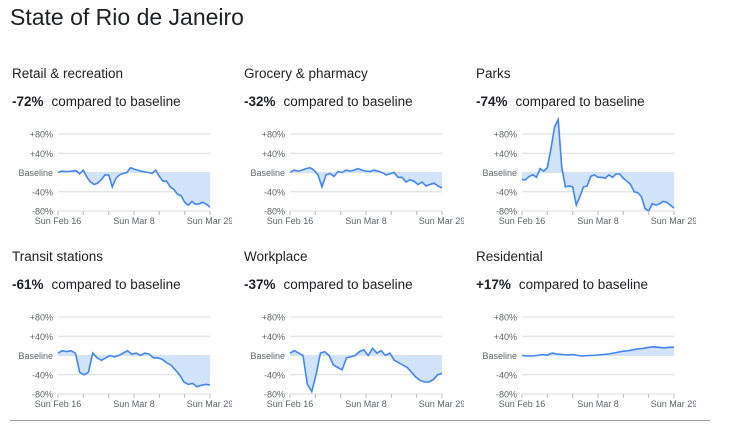  Describe the element at coordinates (260, 284) in the screenshot. I see `change-value: -37%` at that location.